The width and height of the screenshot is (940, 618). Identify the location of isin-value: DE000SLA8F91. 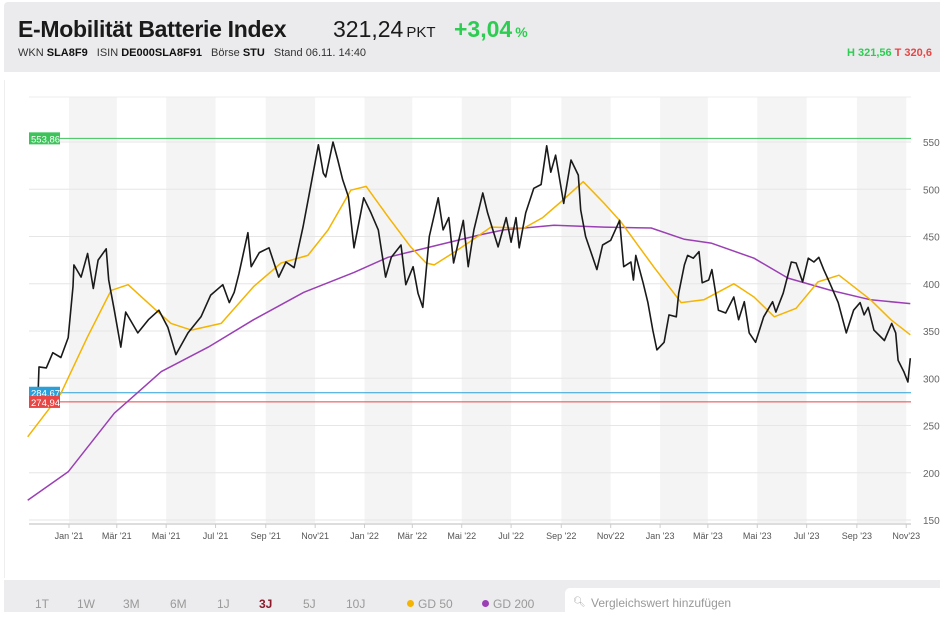
(161, 53).